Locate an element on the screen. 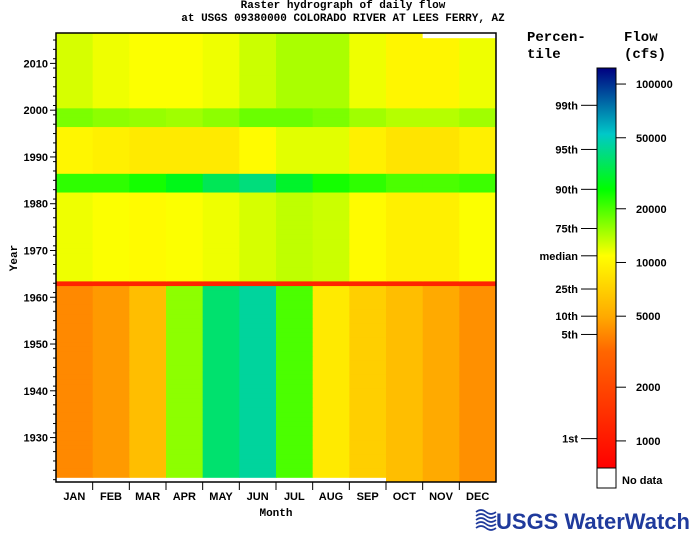 The height and width of the screenshot is (534, 693). percentile-tick-label: 95th is located at coordinates (566, 150).